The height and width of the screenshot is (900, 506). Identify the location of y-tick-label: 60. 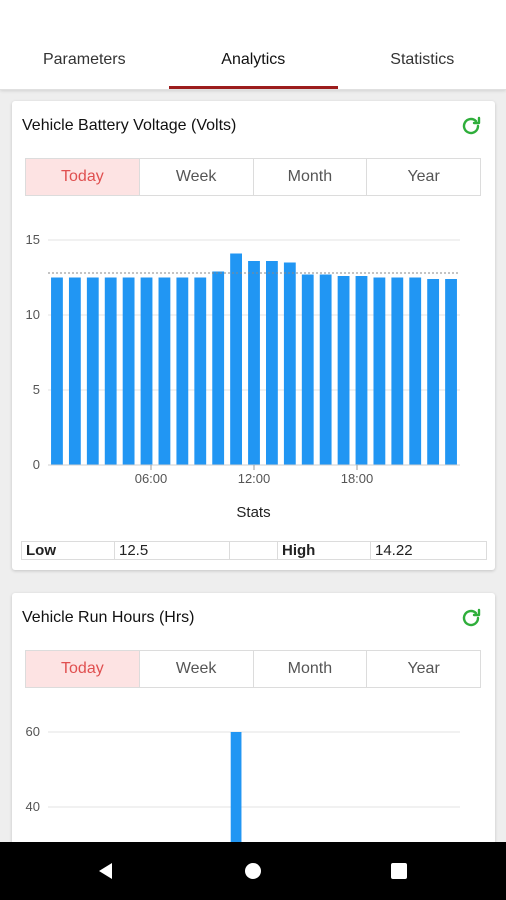
(33, 731).